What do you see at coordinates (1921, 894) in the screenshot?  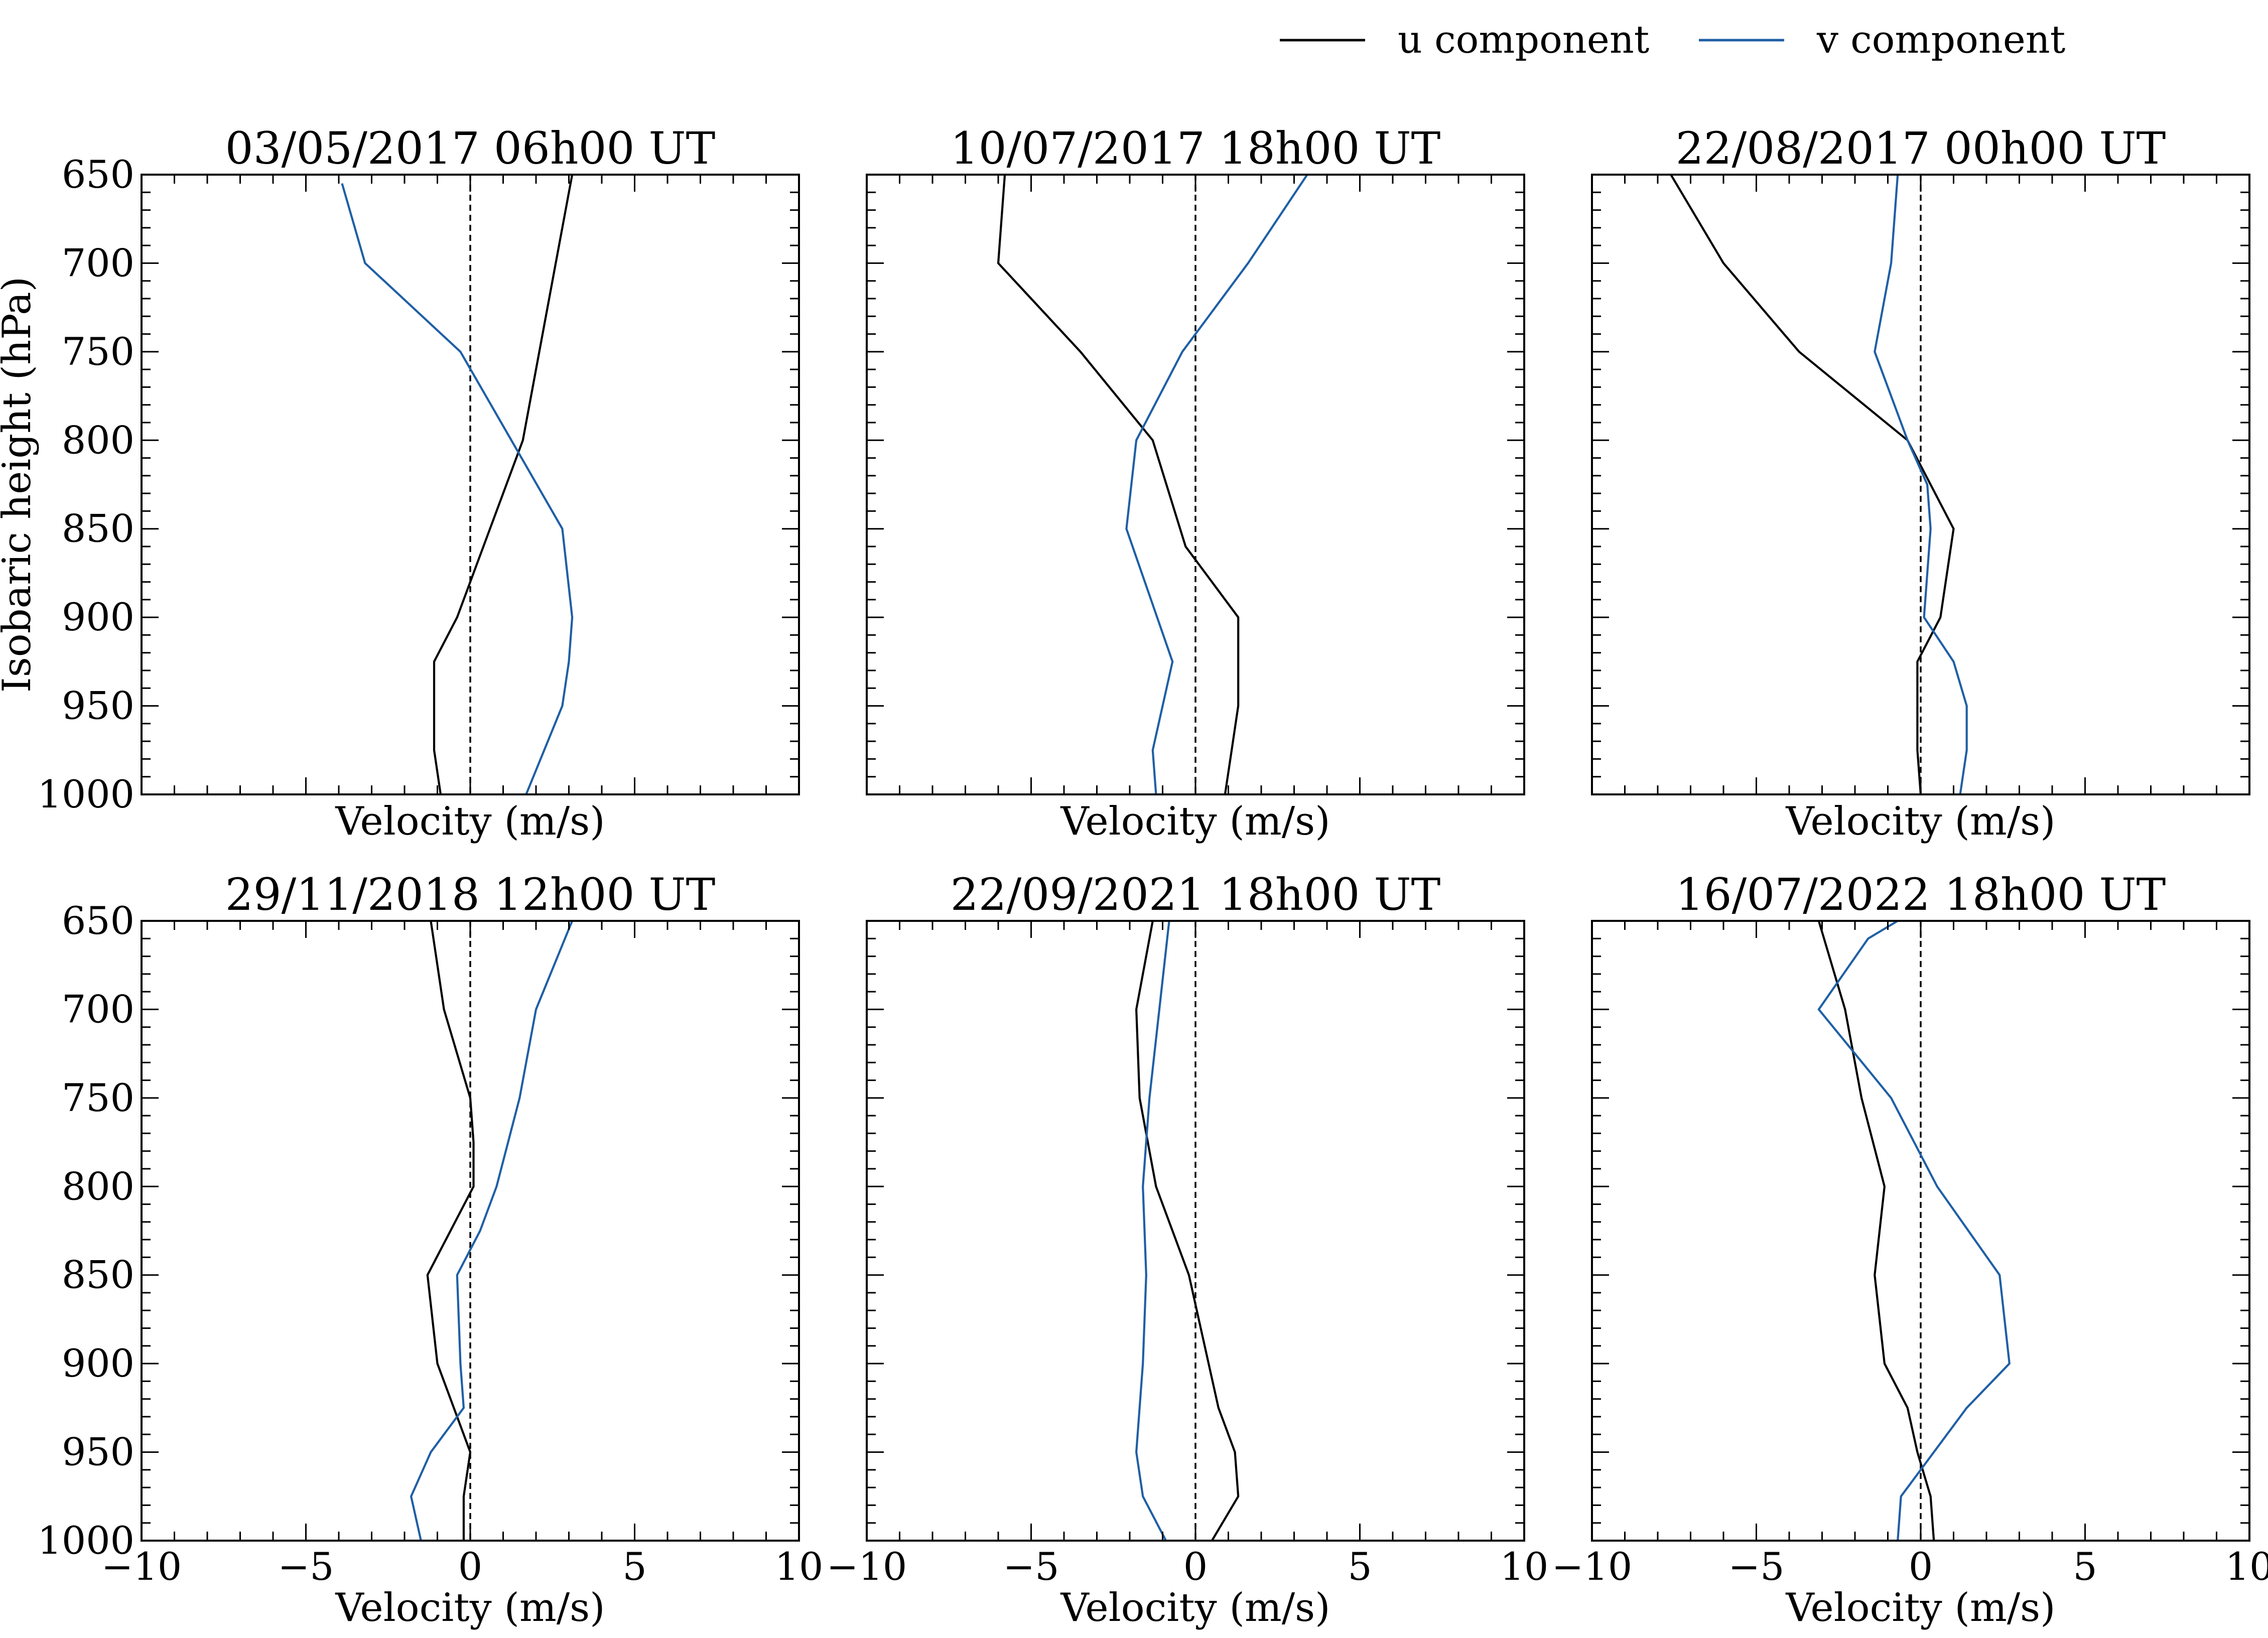 I see `panel-title: 16/07/2022 18h00 UT` at bounding box center [1921, 894].